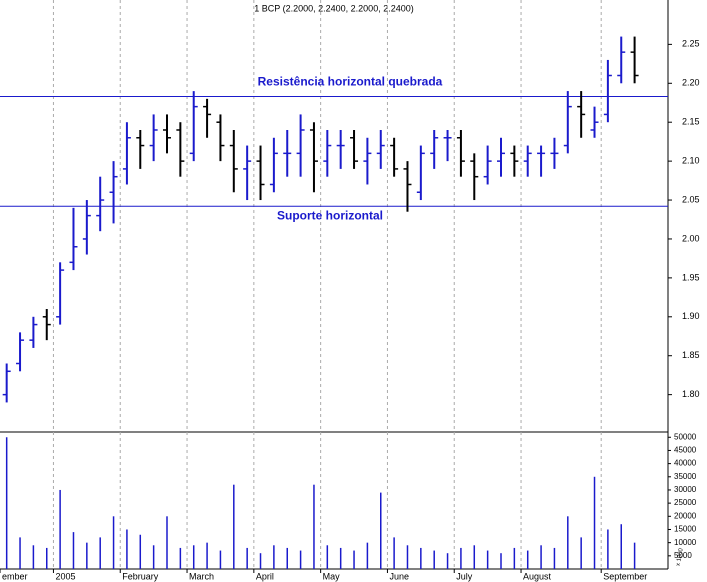  What do you see at coordinates (350, 82) in the screenshot?
I see `annotation: Resistência horizontal quebrada` at bounding box center [350, 82].